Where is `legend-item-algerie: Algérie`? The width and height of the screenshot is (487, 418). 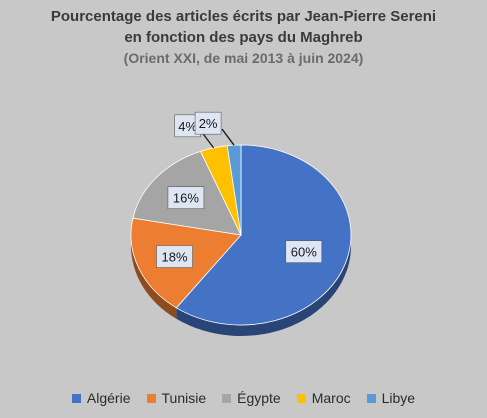
legend-item-algerie: Algérie is located at coordinates (101, 398).